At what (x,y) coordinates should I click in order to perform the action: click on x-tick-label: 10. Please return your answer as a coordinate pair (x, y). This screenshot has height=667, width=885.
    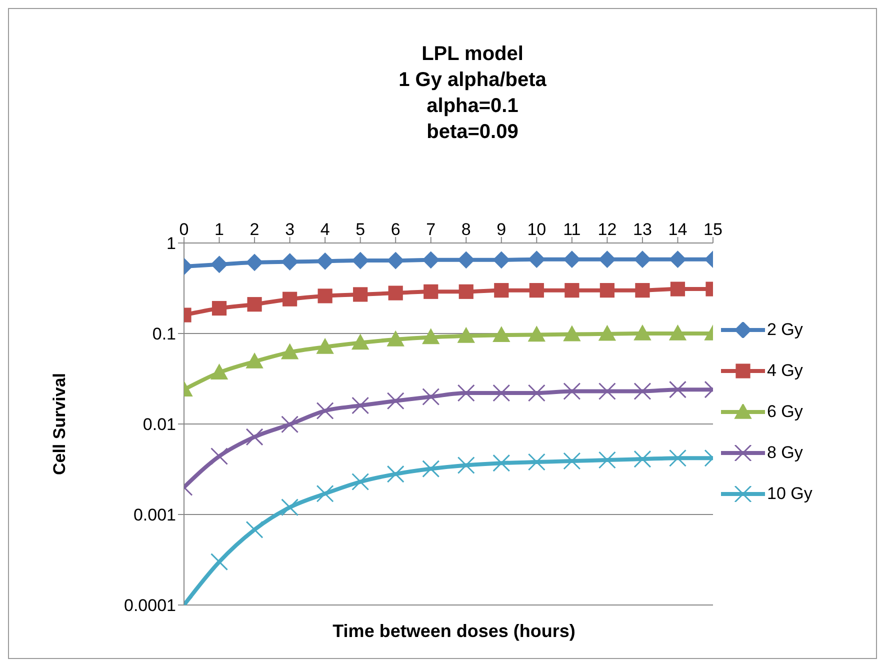
    Looking at the image, I should click on (536, 229).